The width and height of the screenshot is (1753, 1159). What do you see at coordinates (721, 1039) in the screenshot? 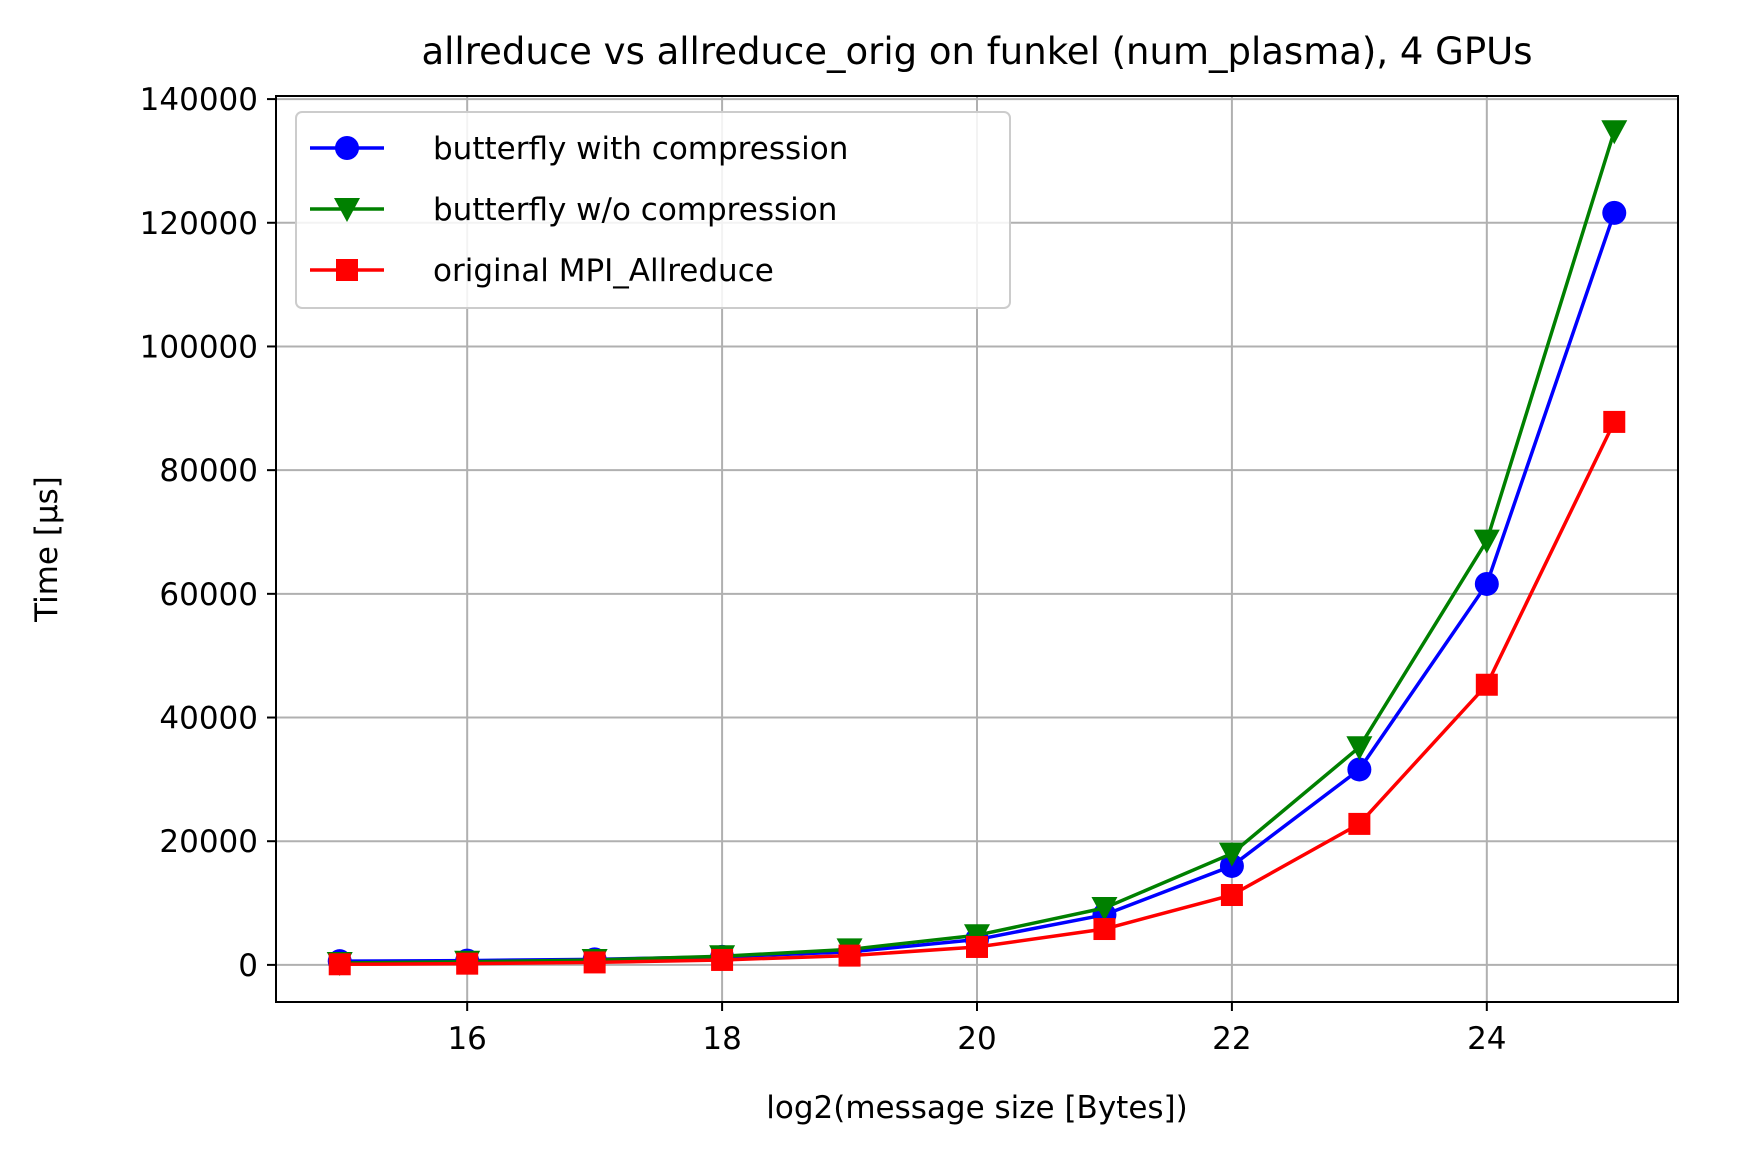
I see `x-tick-label: 18` at bounding box center [721, 1039].